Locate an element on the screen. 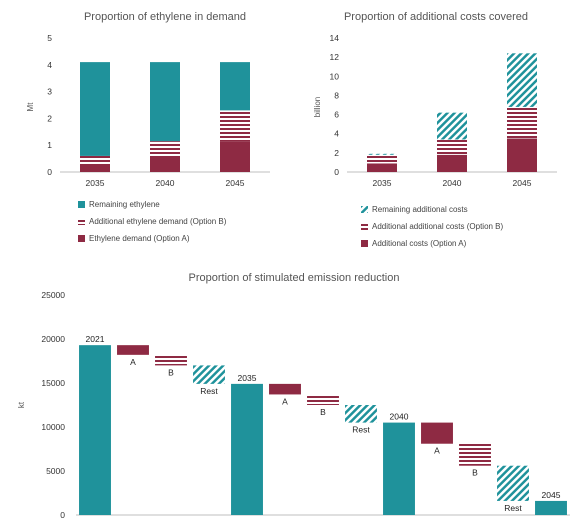 The height and width of the screenshot is (530, 578). y-tick-label: 10000 is located at coordinates (53, 427).